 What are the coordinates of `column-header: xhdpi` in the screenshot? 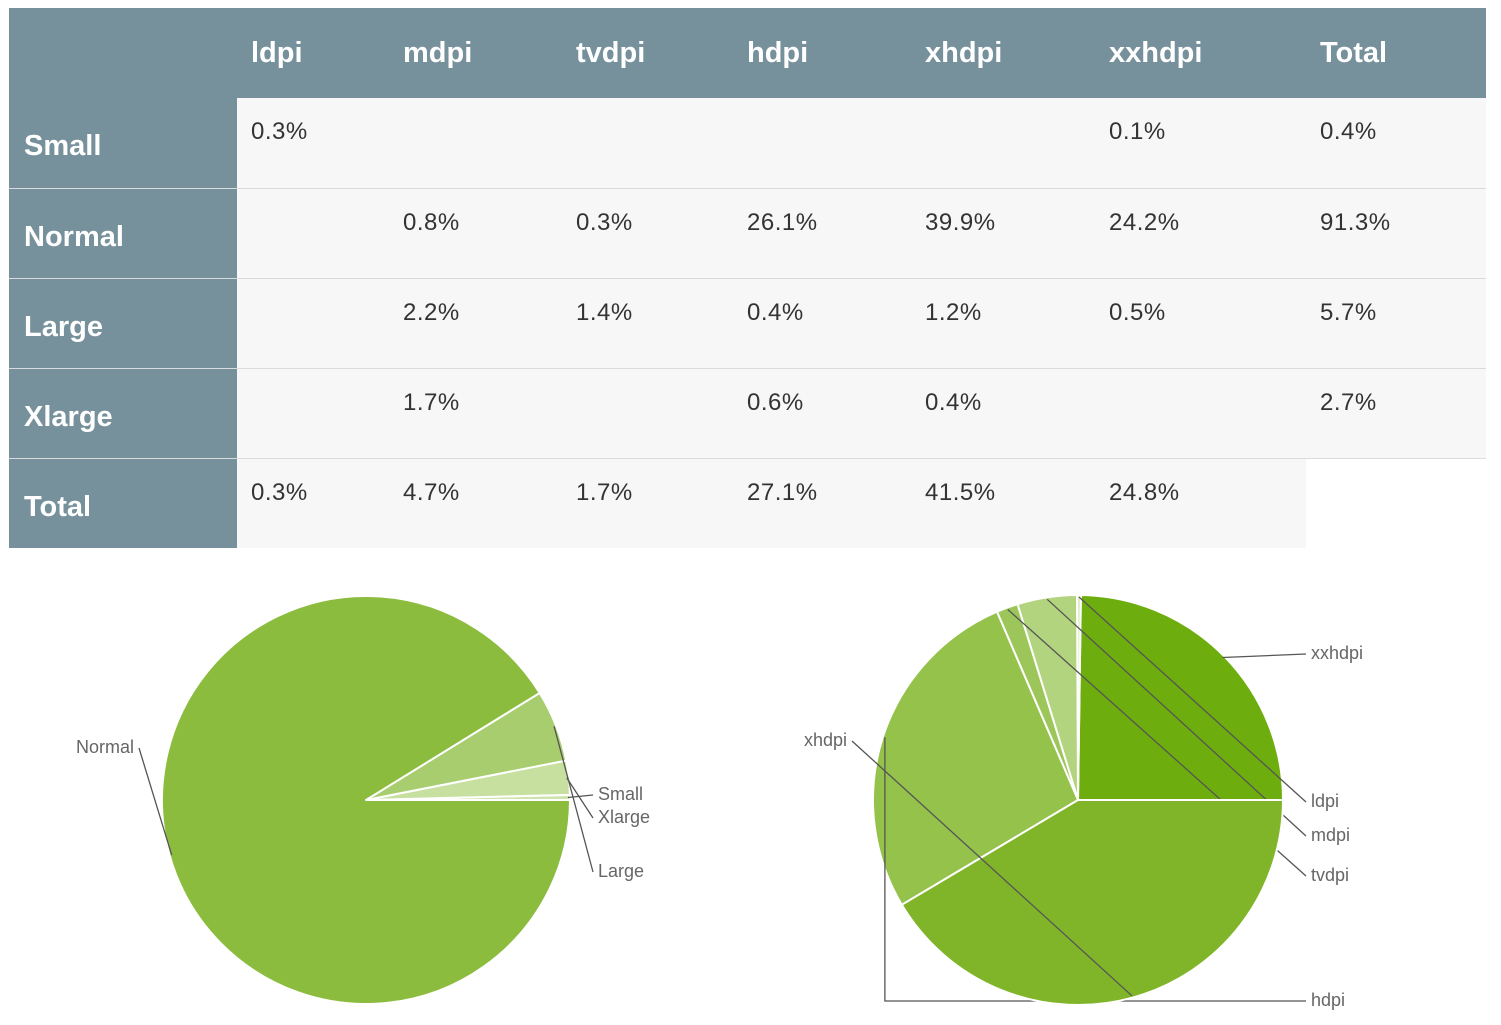 It's located at (1003, 53).